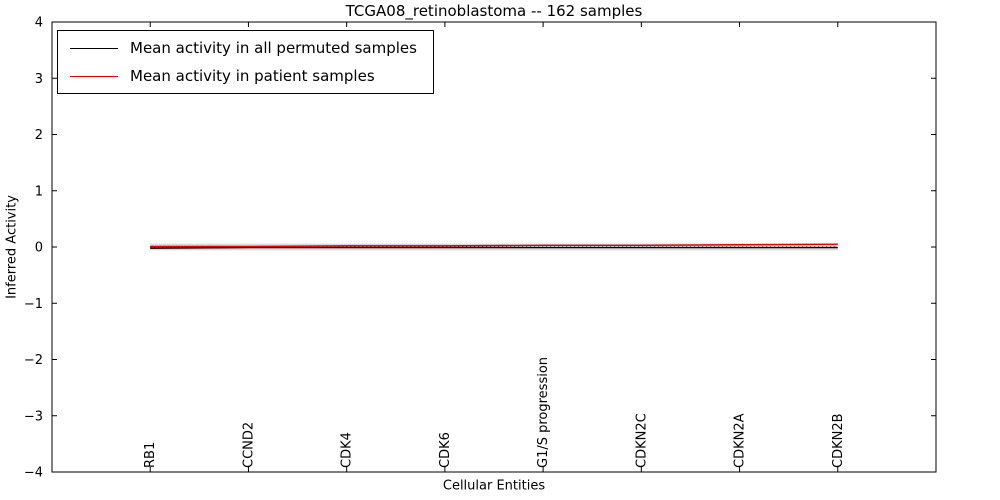 This screenshot has width=1000, height=500. Describe the element at coordinates (39, 248) in the screenshot. I see `y-tick-label: 0` at that location.